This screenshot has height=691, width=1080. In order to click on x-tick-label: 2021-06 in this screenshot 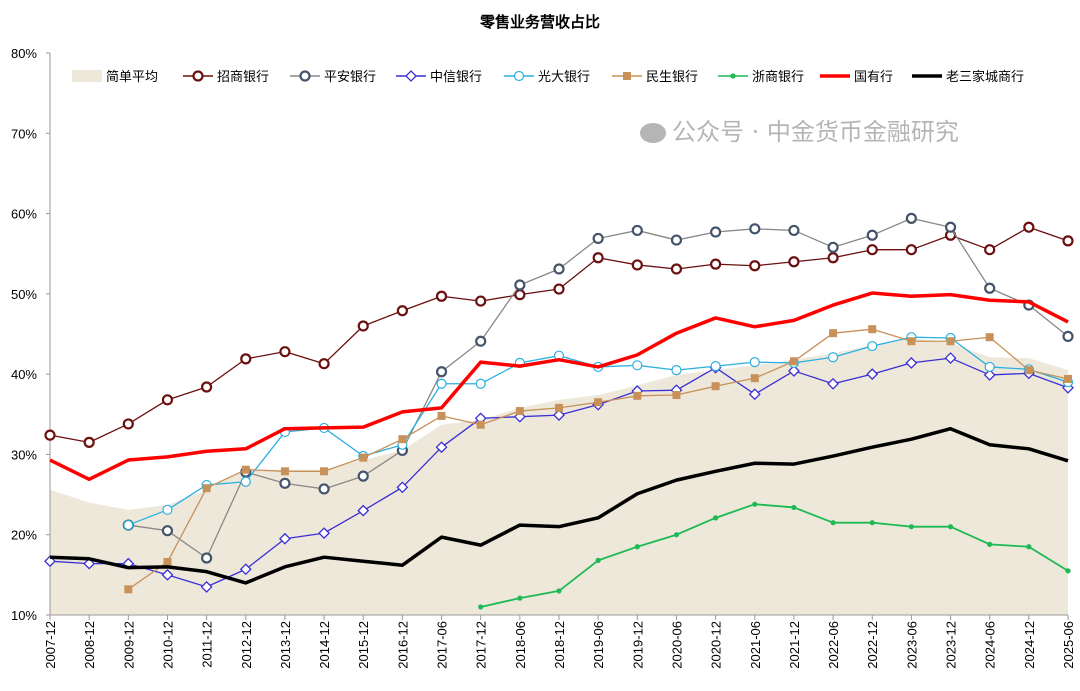, I will do `click(755, 645)`.